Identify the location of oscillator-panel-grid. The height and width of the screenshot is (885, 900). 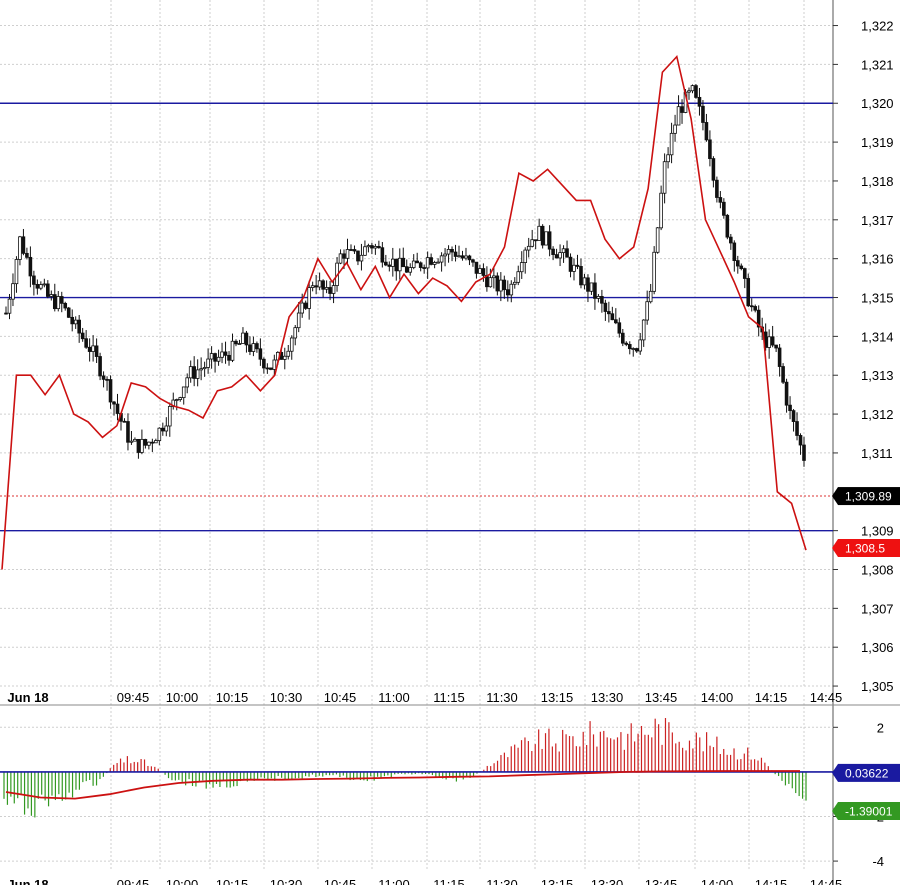
(416, 794).